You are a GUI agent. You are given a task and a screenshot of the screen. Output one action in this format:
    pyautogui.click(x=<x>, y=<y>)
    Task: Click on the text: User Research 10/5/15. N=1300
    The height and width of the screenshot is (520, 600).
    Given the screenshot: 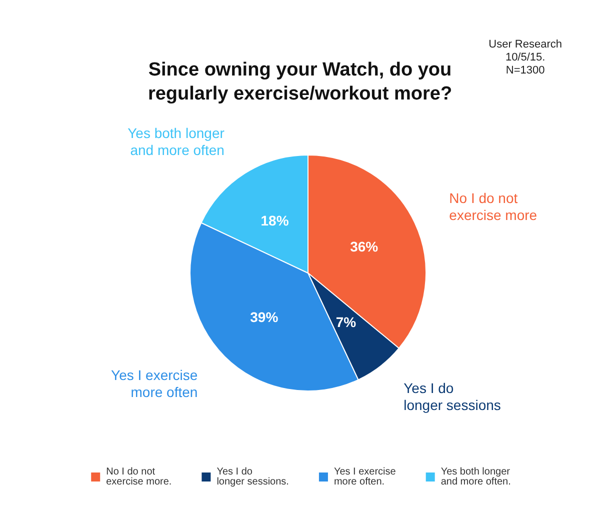 What is the action you would take?
    pyautogui.click(x=525, y=57)
    